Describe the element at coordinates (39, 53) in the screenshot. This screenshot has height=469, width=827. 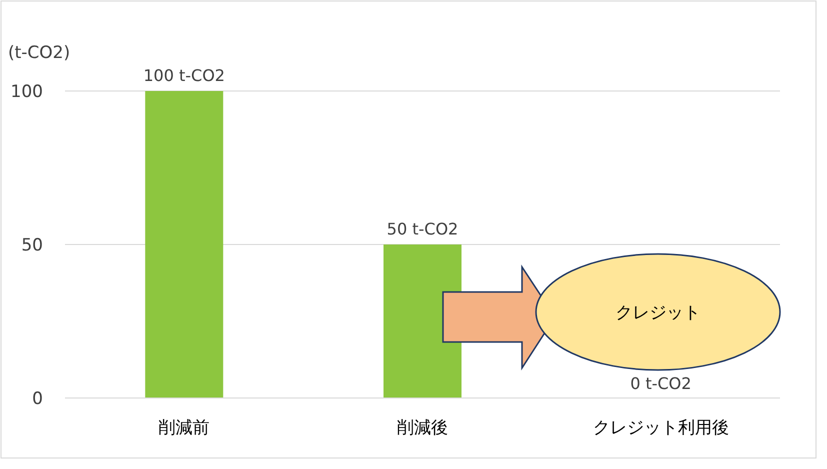
I see `y-axis-title: (t-CO2)` at that location.